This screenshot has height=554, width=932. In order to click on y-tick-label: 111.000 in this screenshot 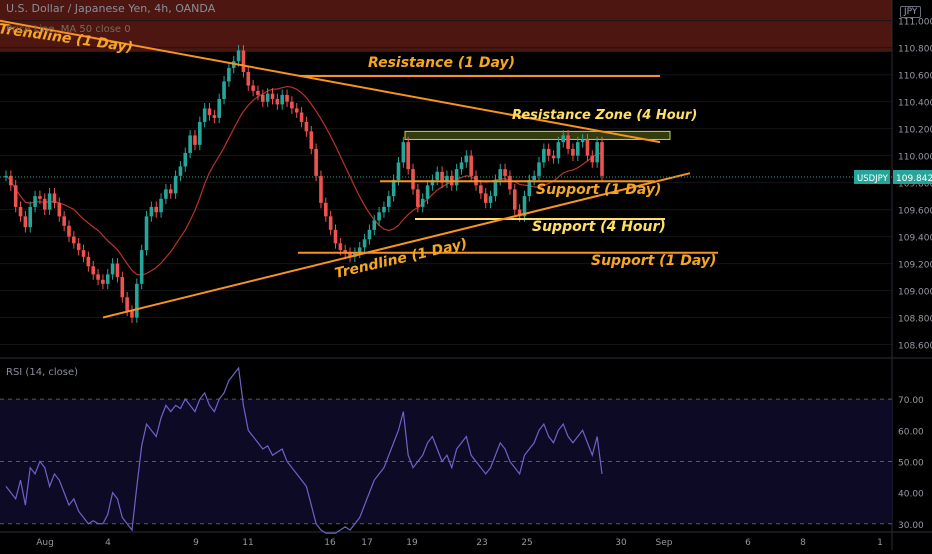, I will do `click(915, 23)`.